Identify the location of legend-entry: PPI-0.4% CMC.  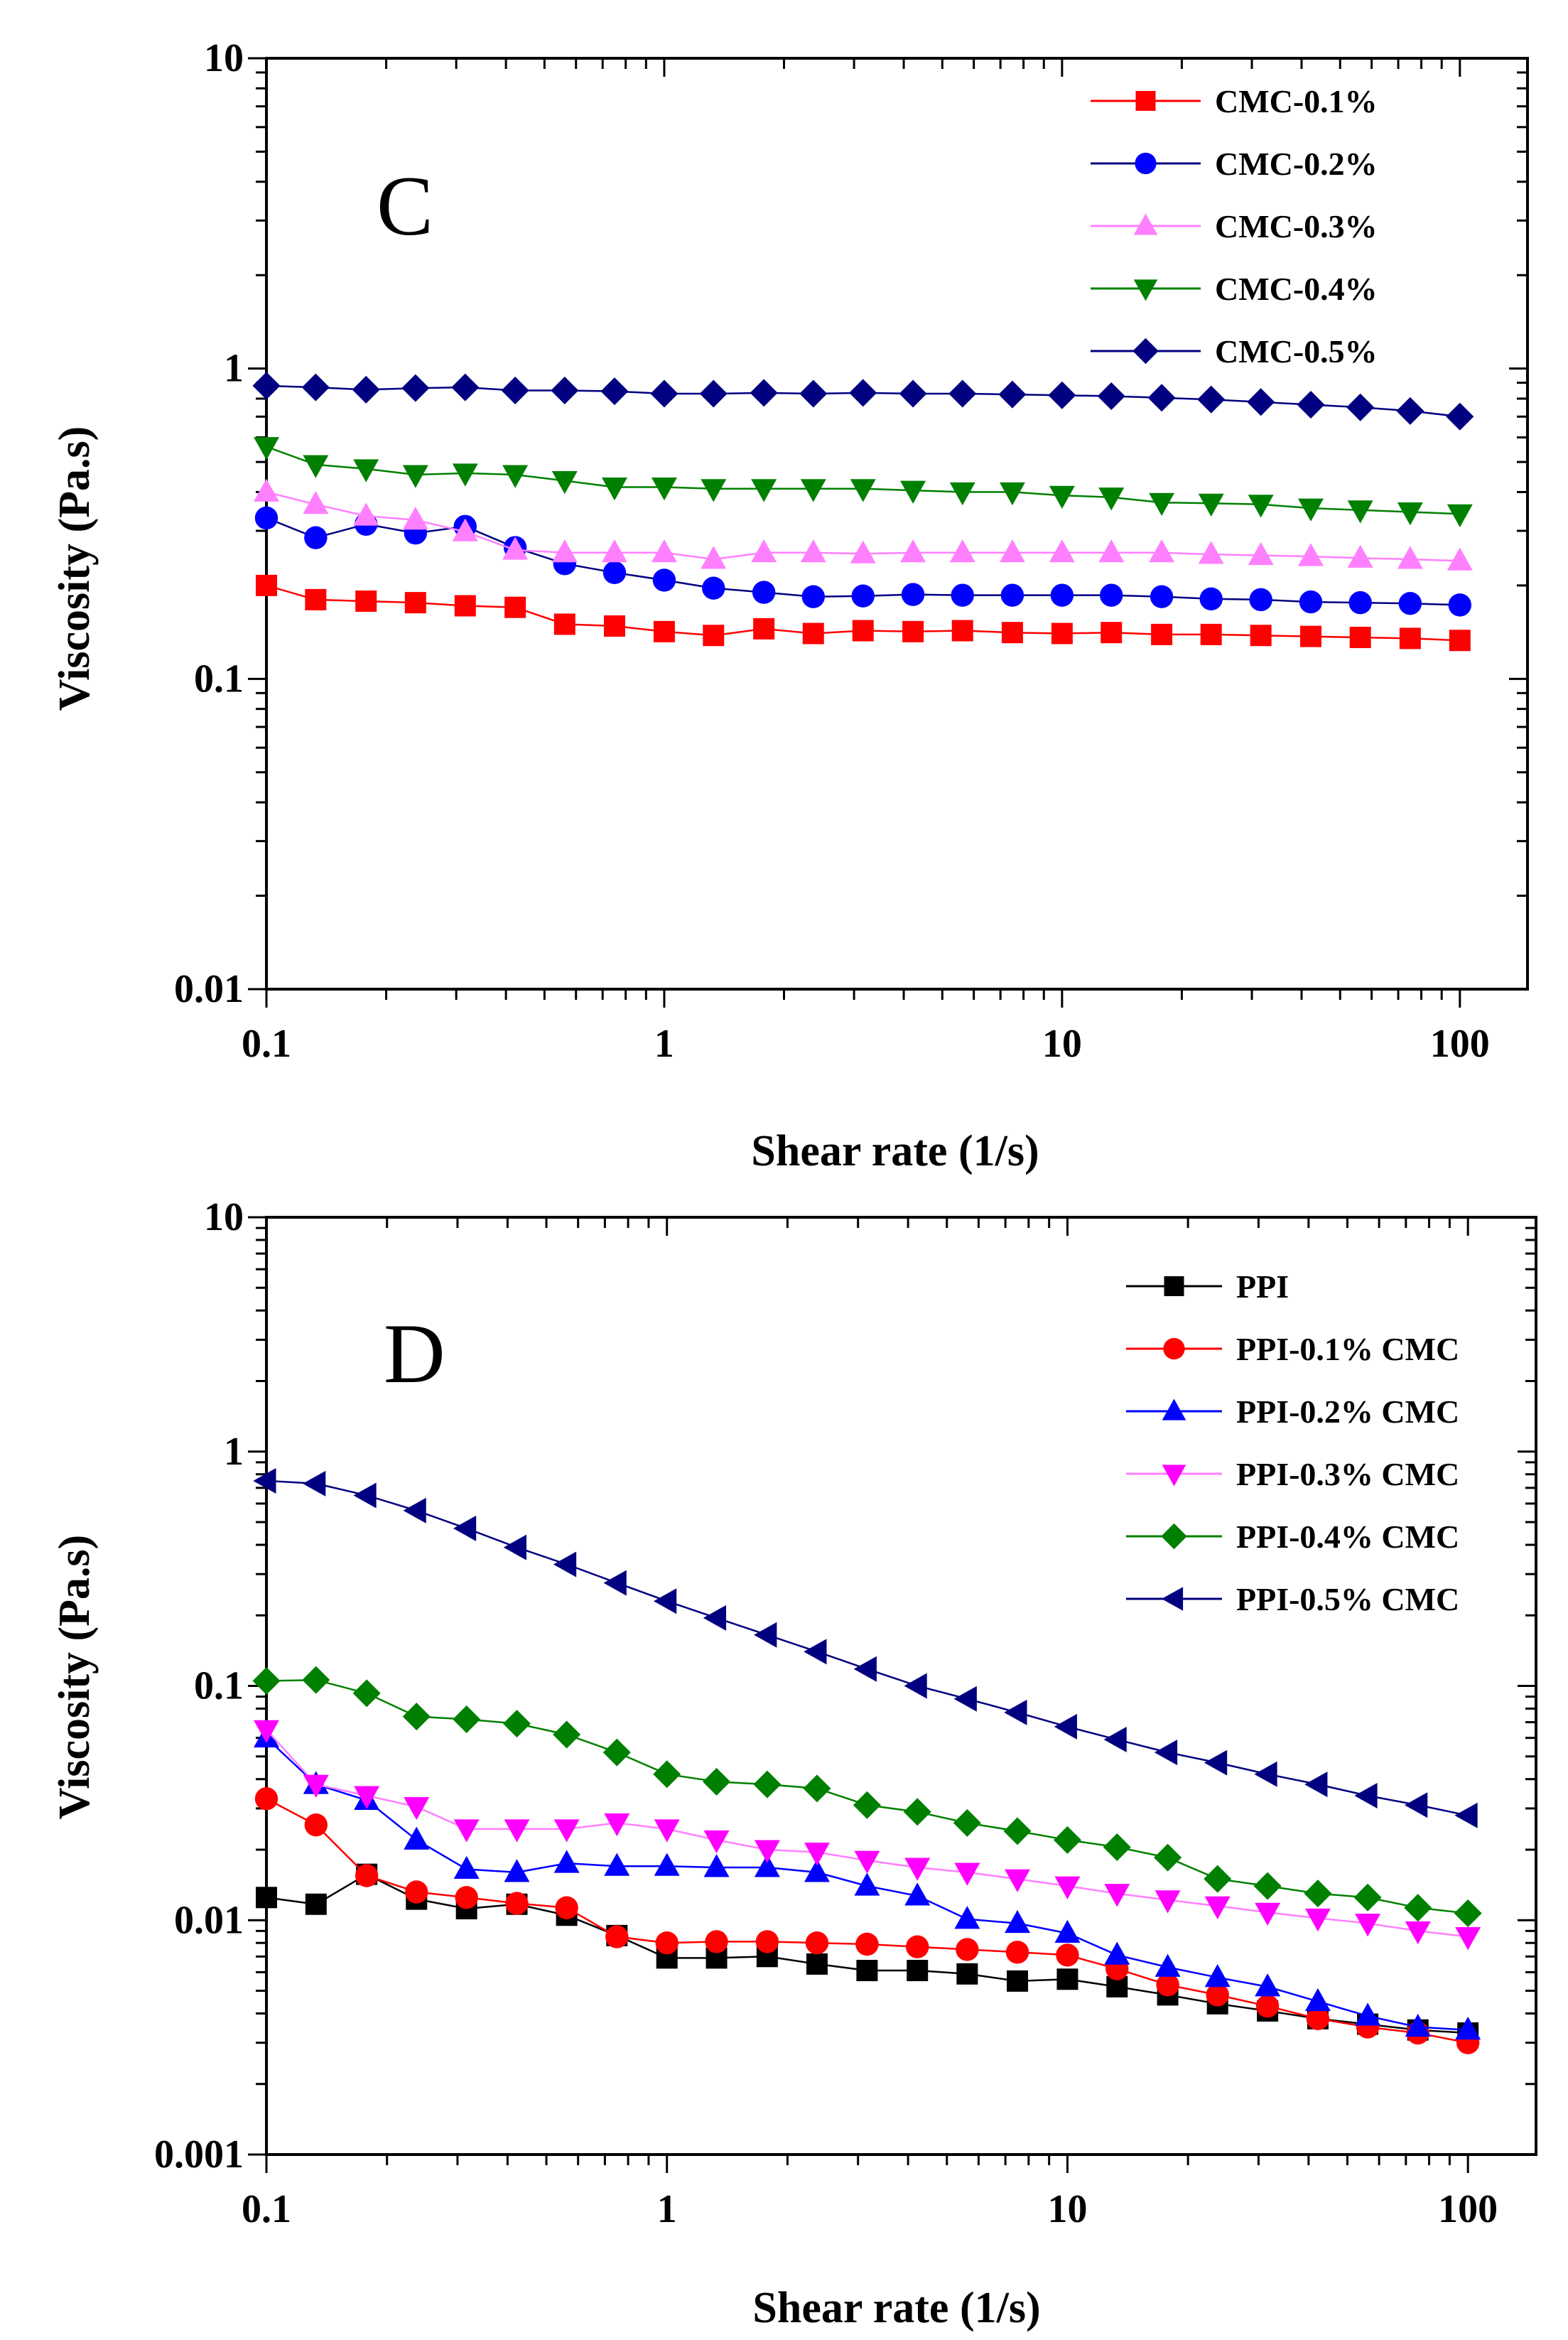
(1292, 1537).